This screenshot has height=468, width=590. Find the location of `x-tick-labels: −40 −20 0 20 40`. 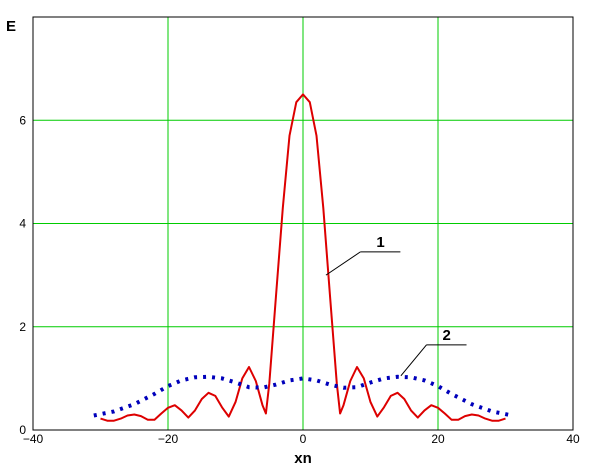

x-tick-labels: −40 −20 0 20 40 is located at coordinates (301, 439).